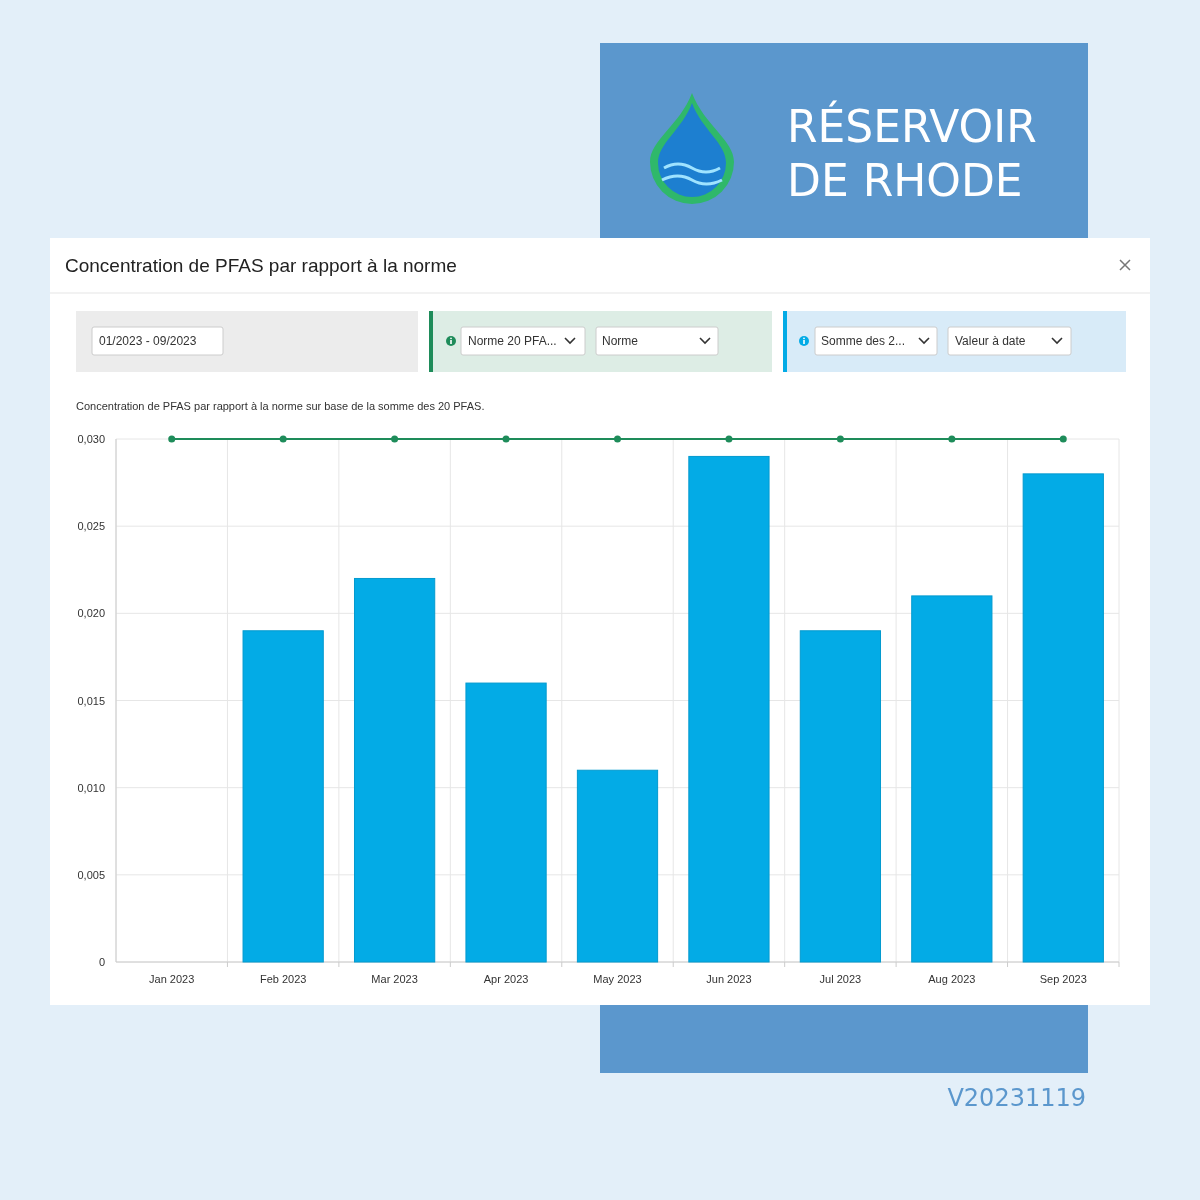 The image size is (1200, 1200). Describe the element at coordinates (172, 979) in the screenshot. I see `x-tick-label: Jan 2023` at that location.